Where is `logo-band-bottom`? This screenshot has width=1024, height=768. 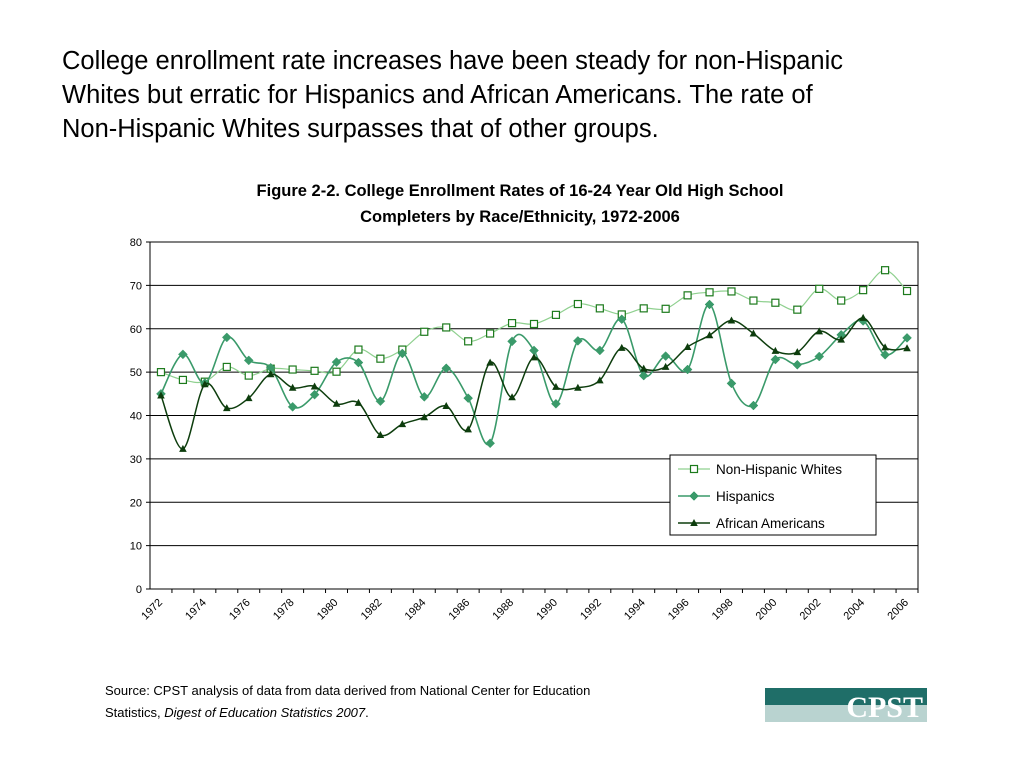
logo-band-bottom is located at coordinates (846, 713).